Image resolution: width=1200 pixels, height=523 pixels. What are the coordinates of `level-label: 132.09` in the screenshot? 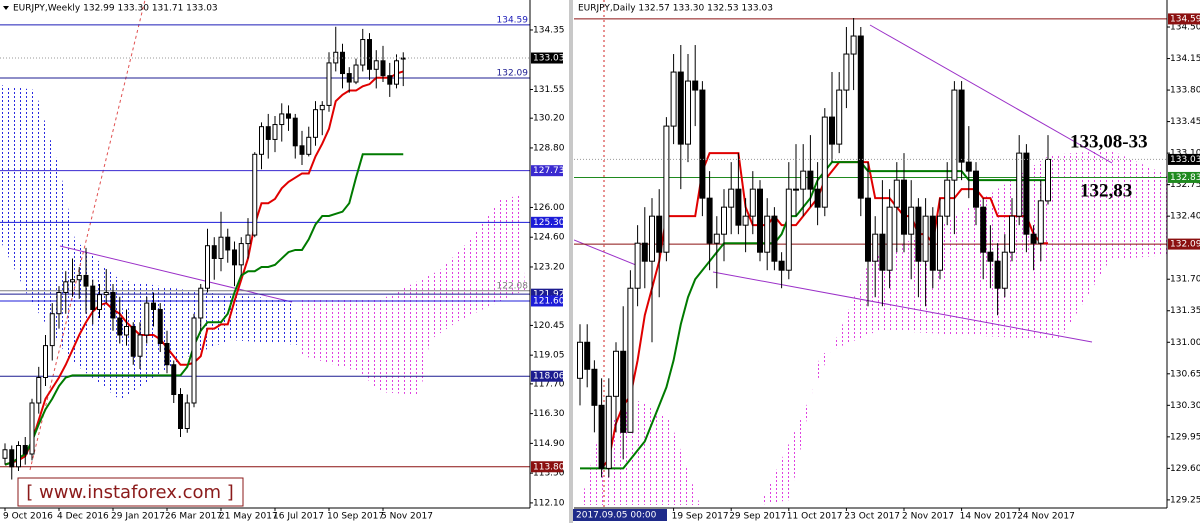 It's located at (1185, 245).